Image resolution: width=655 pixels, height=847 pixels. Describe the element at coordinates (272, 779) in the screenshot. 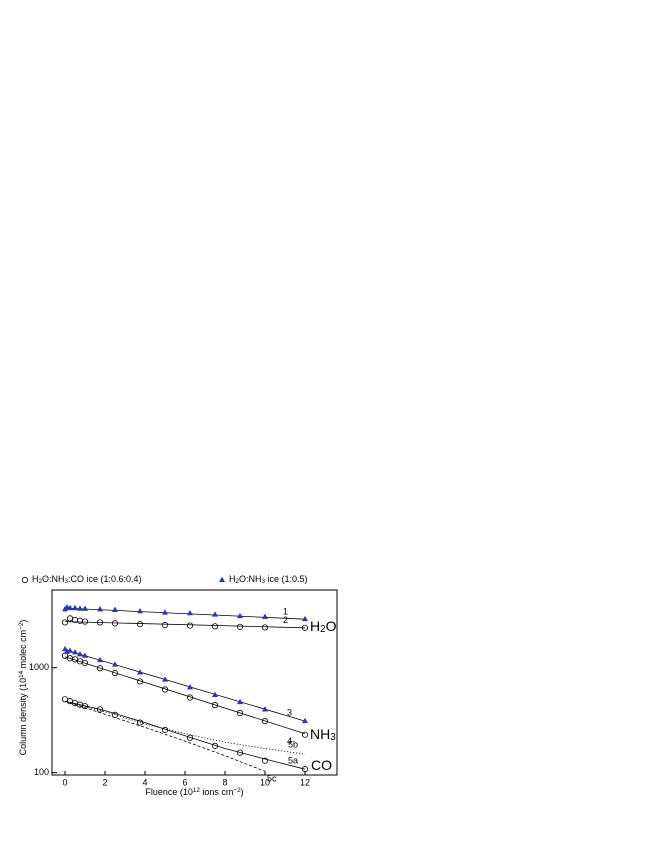

I see `fit-label: 5c` at that location.